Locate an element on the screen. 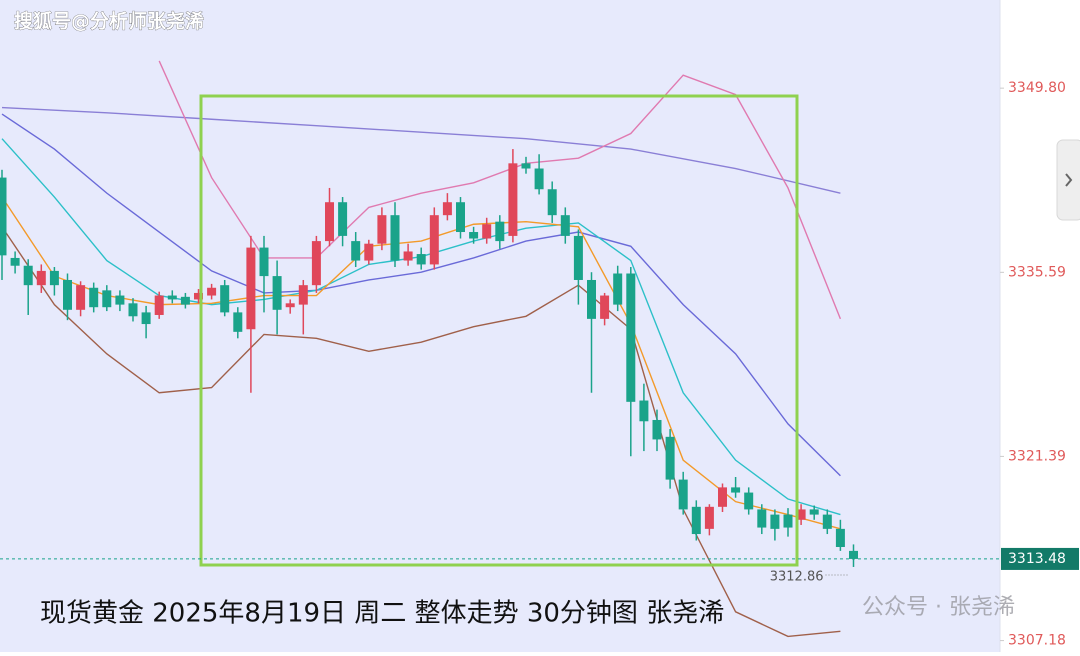  low-annotation: 3312.86 is located at coordinates (797, 576).